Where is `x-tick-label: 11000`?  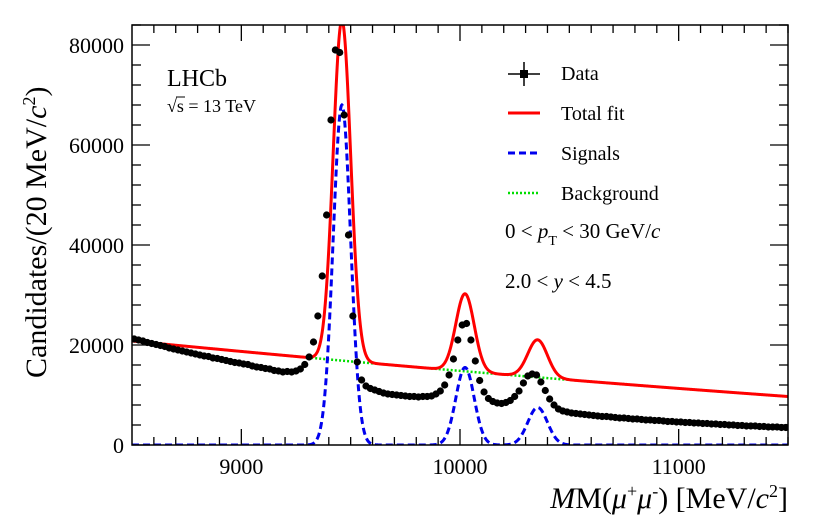 x-tick-label: 11000 is located at coordinates (679, 466).